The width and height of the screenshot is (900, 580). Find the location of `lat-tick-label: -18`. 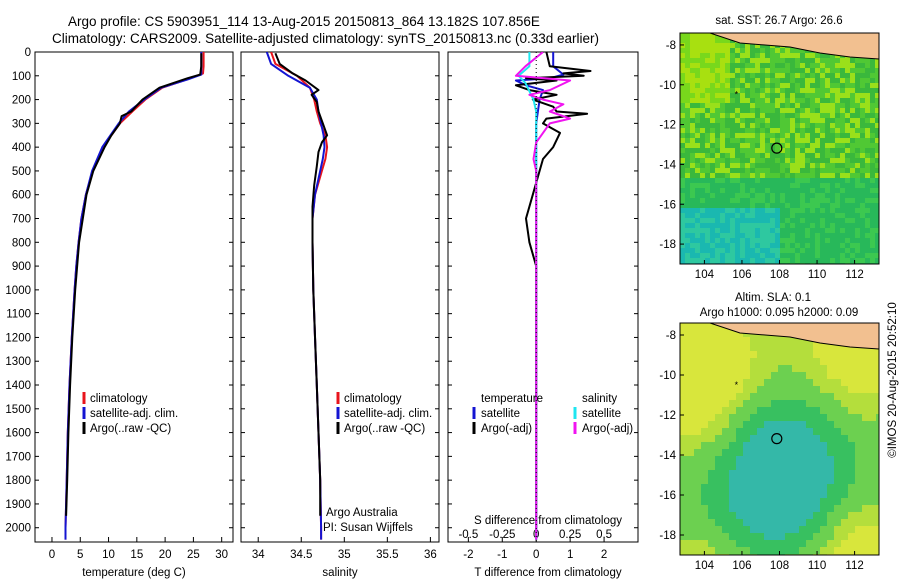

lat-tick-label: -18 is located at coordinates (667, 245).